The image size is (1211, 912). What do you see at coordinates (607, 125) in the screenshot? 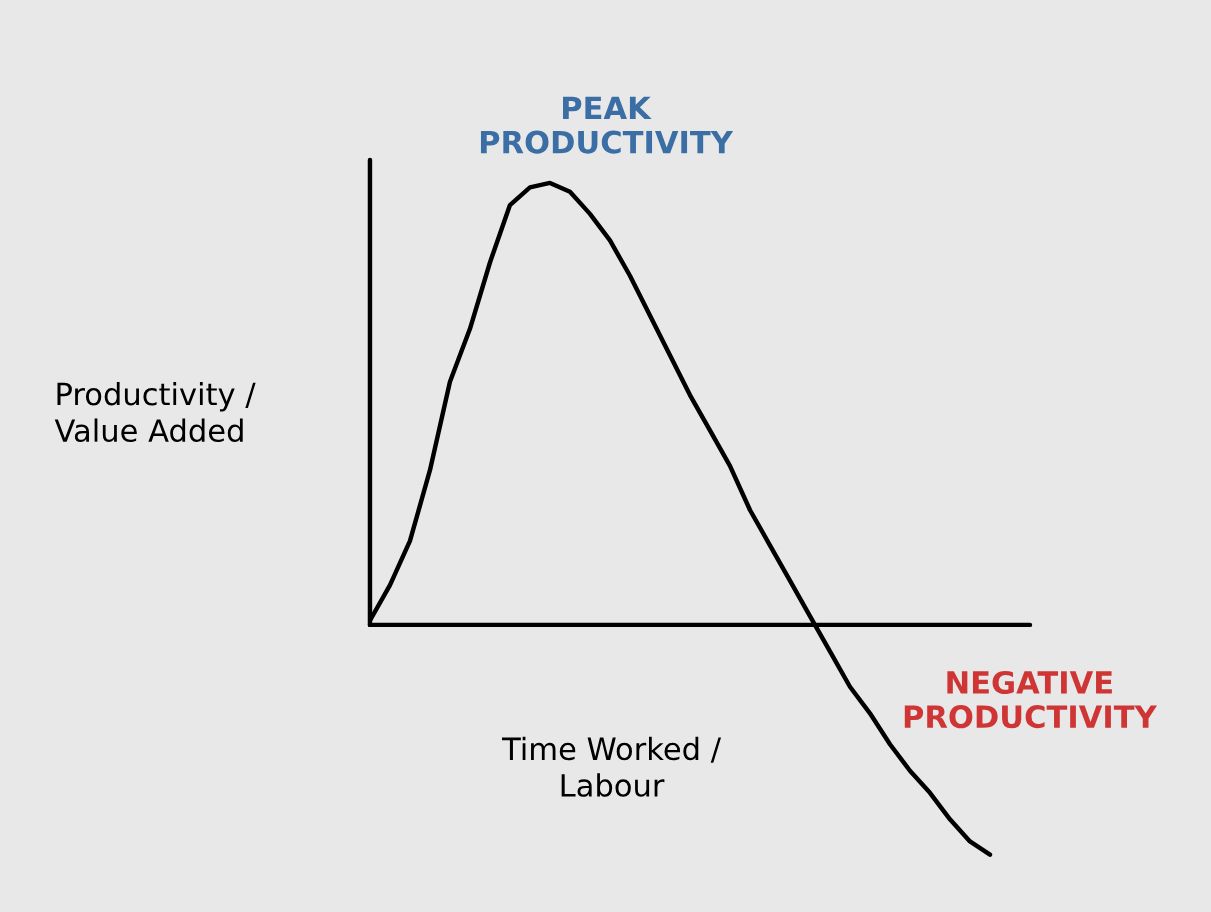
I see `text: PEAK PRODUCTIVITY` at bounding box center [607, 125].